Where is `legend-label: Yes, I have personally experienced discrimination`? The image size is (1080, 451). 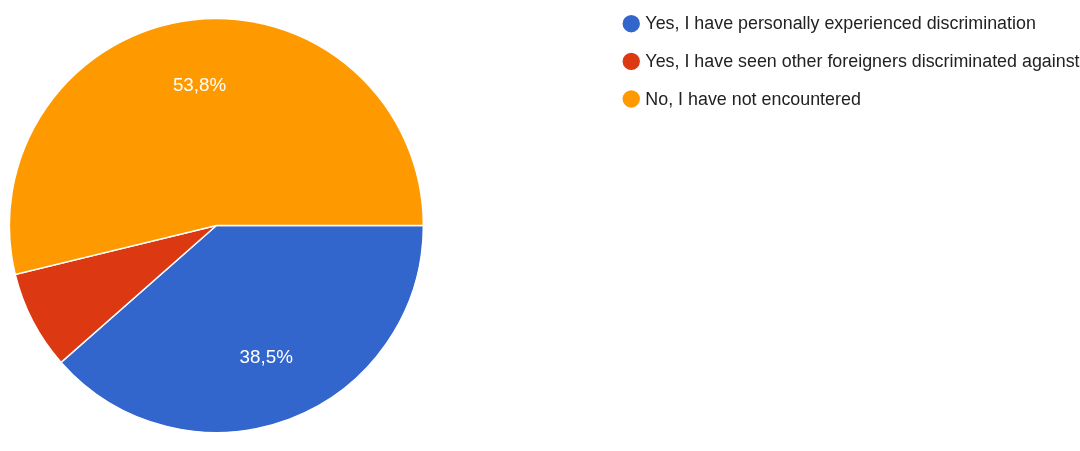
legend-label: Yes, I have personally experienced discrimination is located at coordinates (840, 23).